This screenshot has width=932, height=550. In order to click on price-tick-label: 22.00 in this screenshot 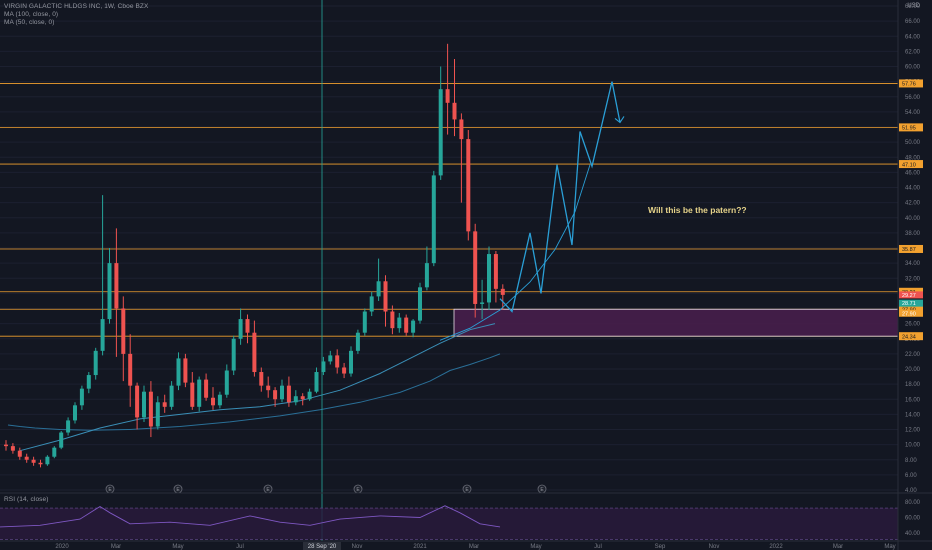, I will do `click(913, 355)`.